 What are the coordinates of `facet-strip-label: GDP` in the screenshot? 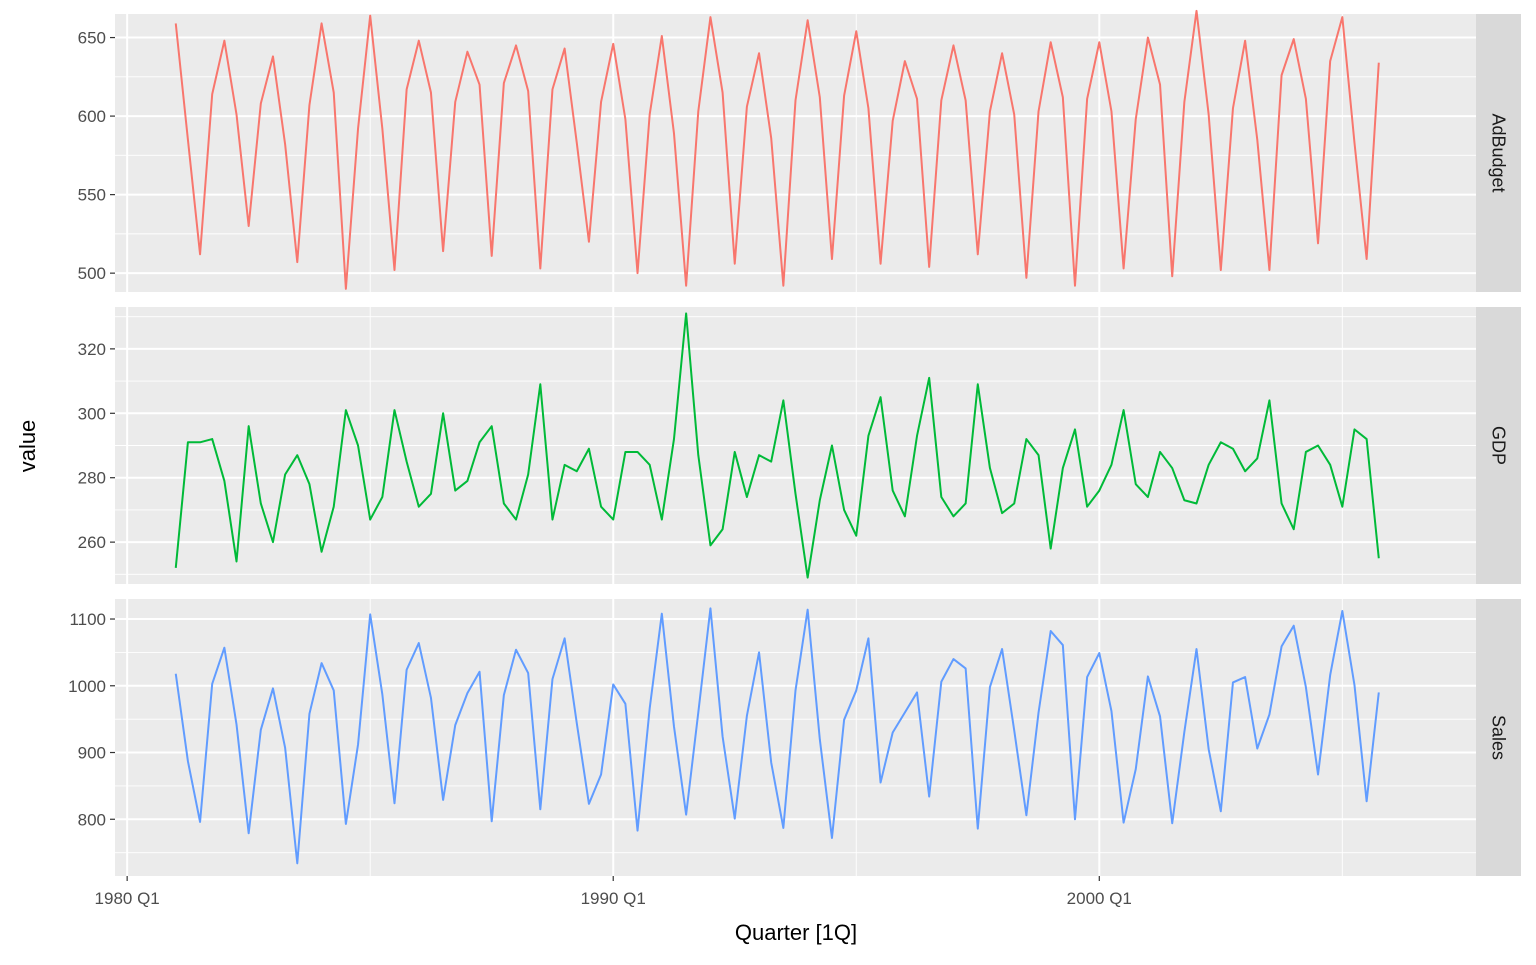 It's located at (1499, 445).